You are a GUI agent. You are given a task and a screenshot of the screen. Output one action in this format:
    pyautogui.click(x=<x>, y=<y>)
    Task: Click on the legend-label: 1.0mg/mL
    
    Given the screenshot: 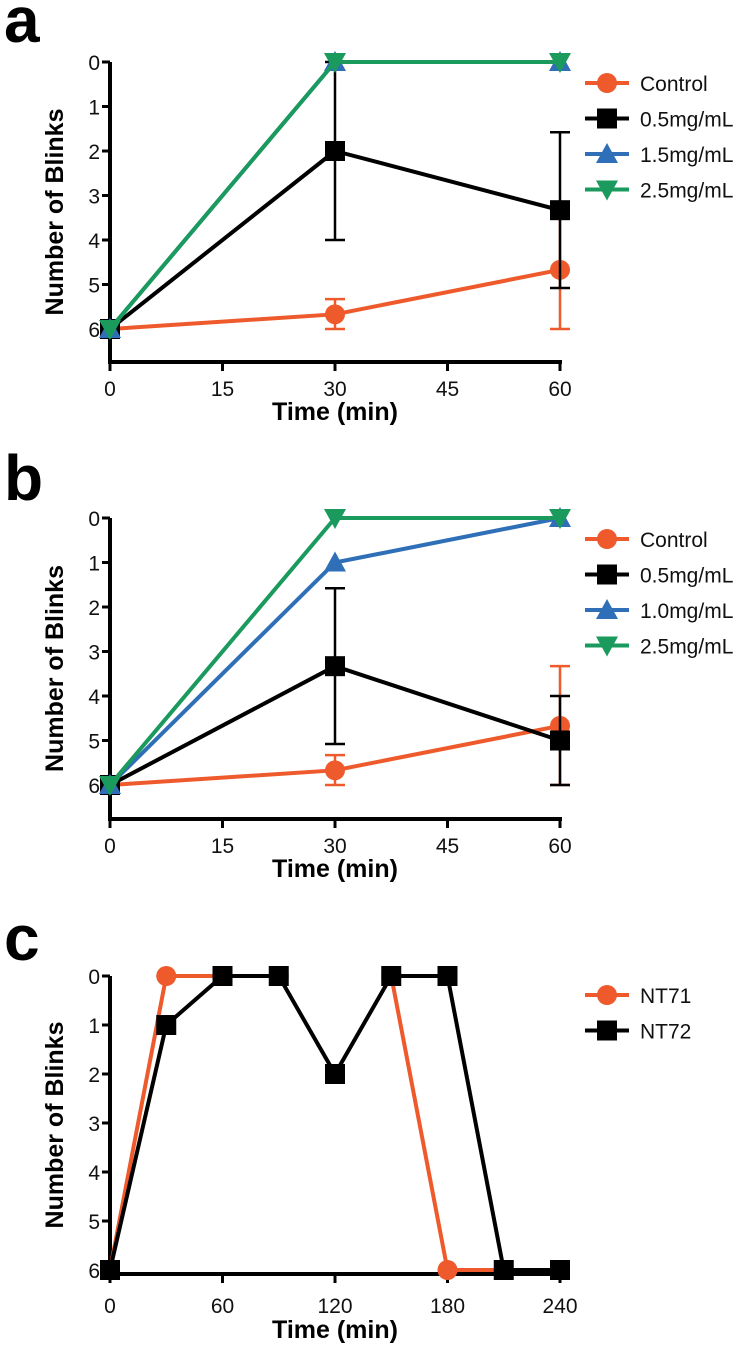 What is the action you would take?
    pyautogui.click(x=686, y=611)
    